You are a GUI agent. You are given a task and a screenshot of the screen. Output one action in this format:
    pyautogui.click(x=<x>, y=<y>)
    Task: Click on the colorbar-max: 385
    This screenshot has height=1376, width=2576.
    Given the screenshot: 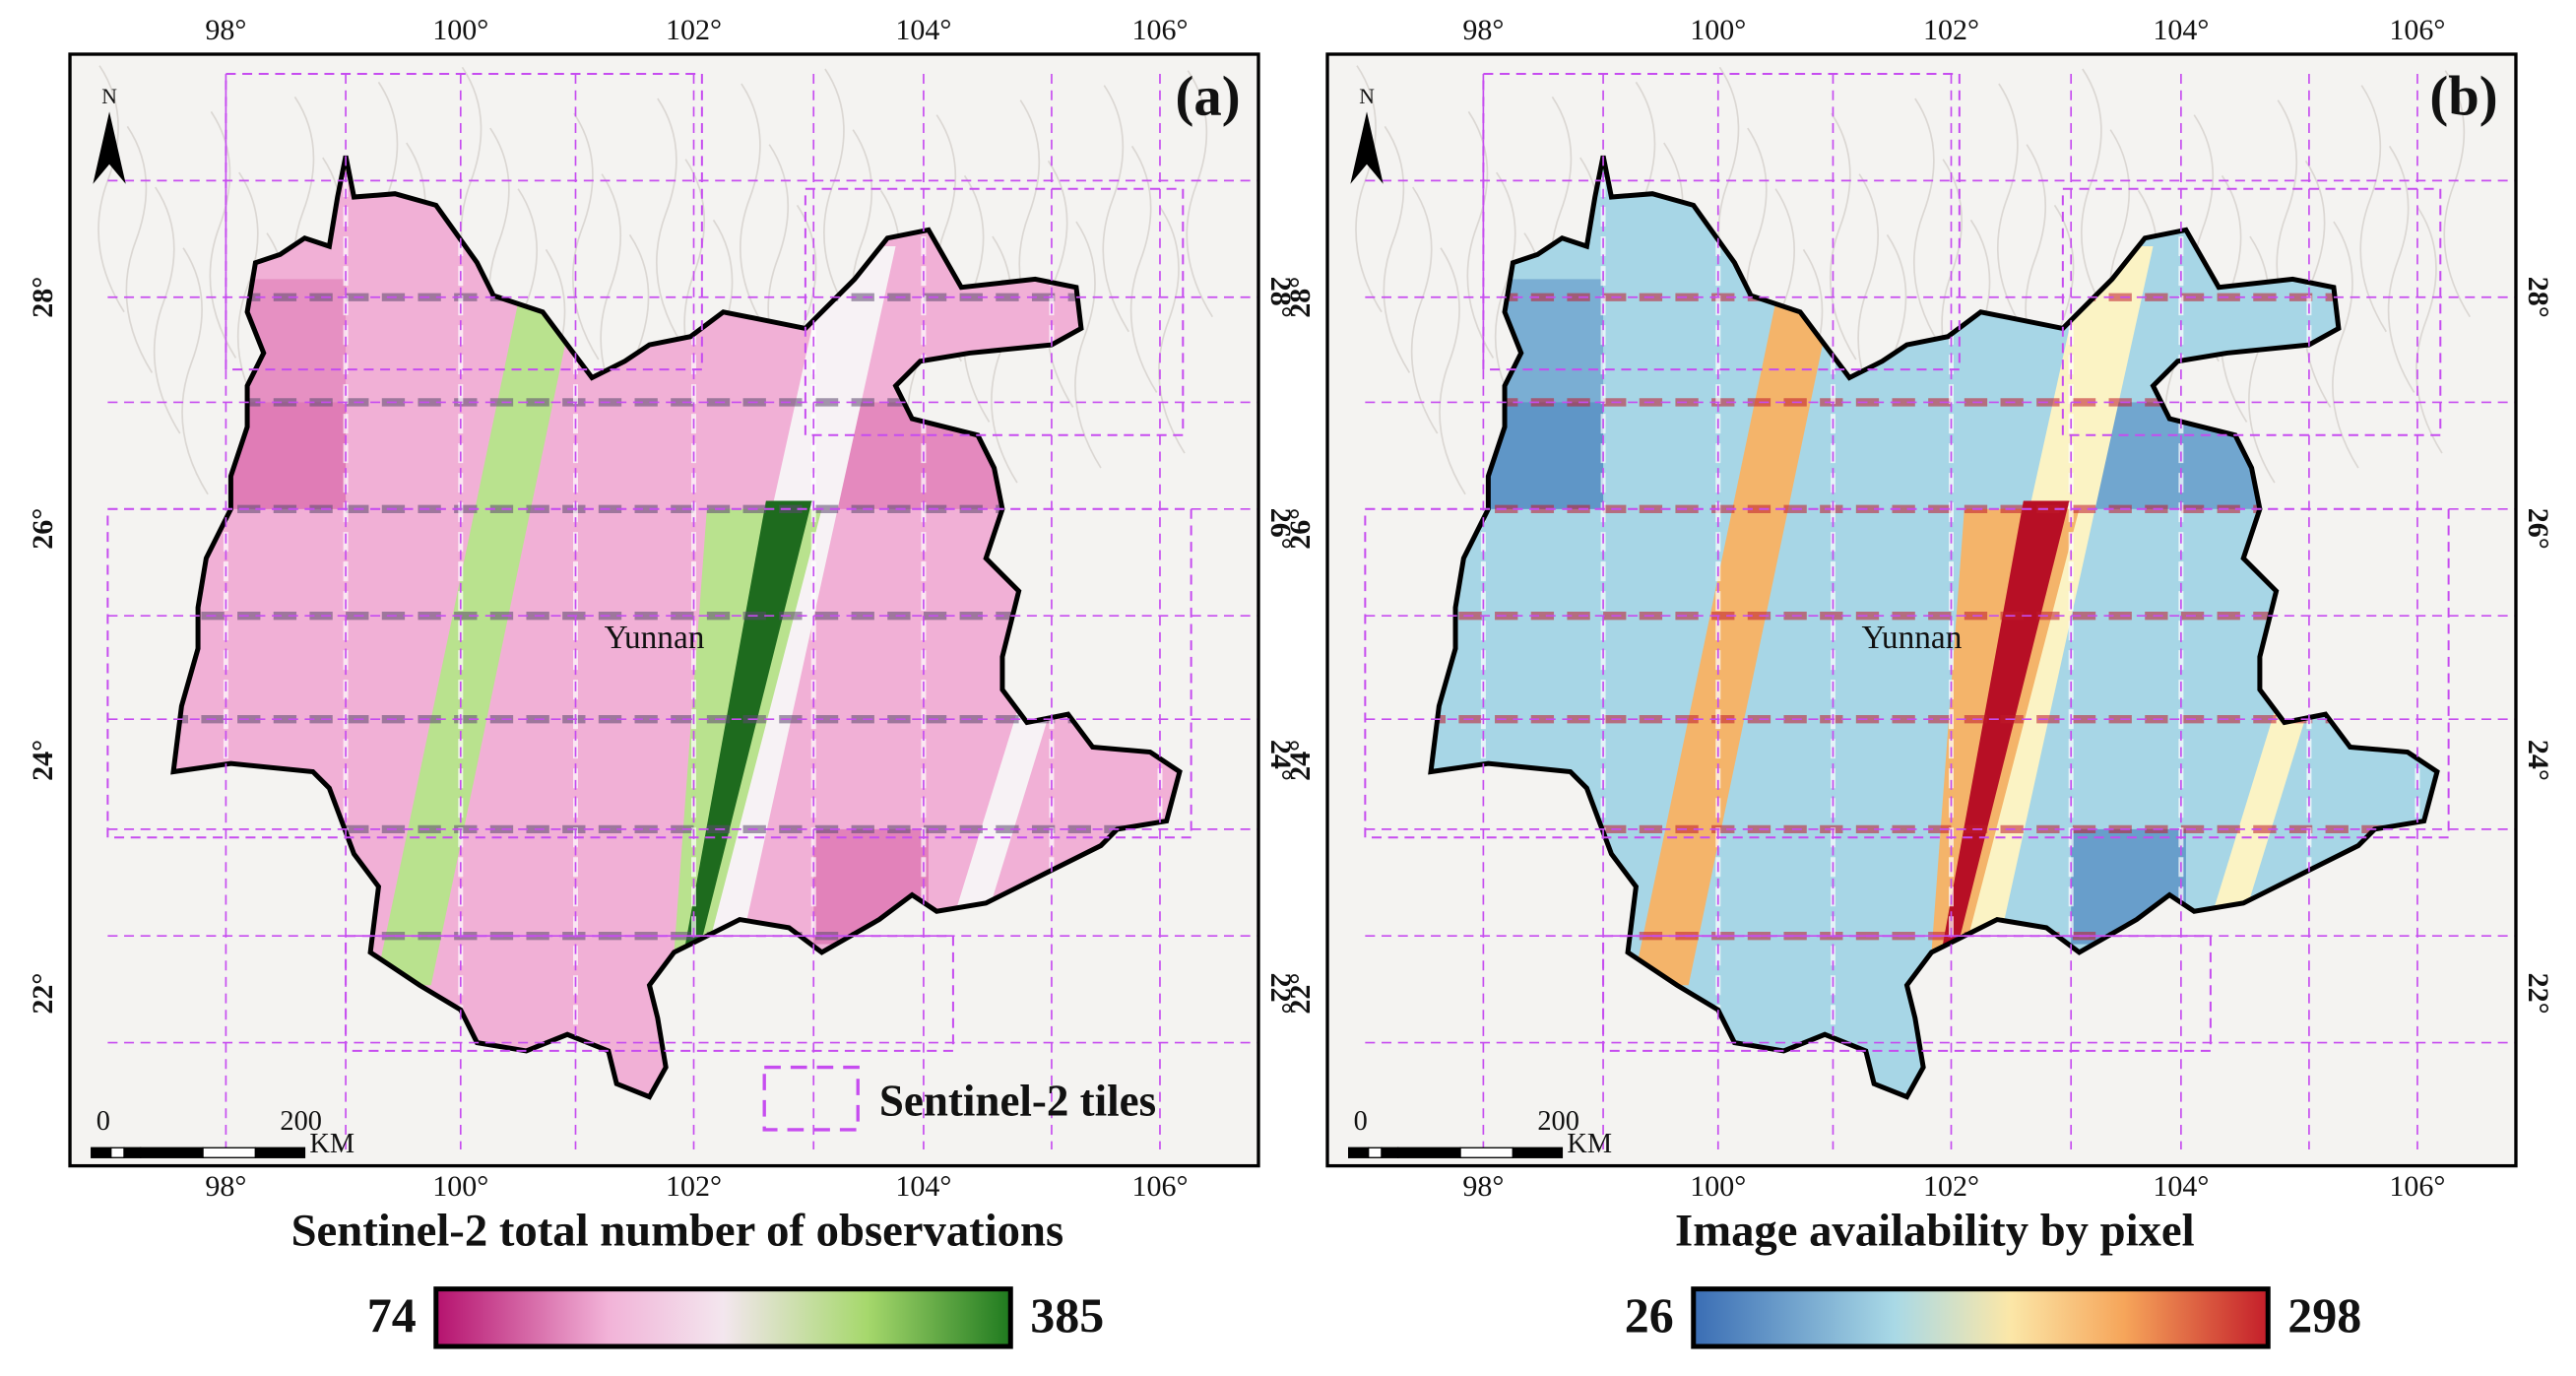 What is the action you would take?
    pyautogui.click(x=1067, y=1315)
    